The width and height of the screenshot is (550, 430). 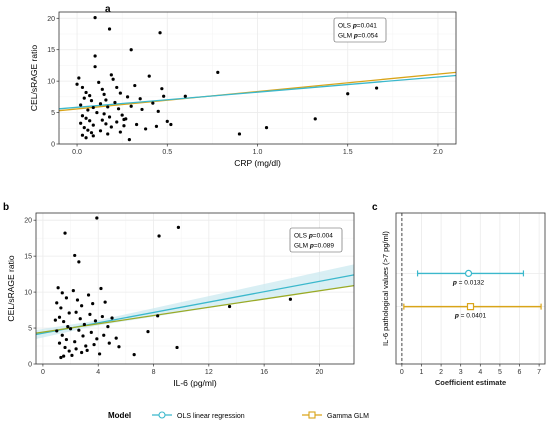 What do you see at coordinates (43, 372) in the screenshot?
I see `x-tick-label: 0` at bounding box center [43, 372].